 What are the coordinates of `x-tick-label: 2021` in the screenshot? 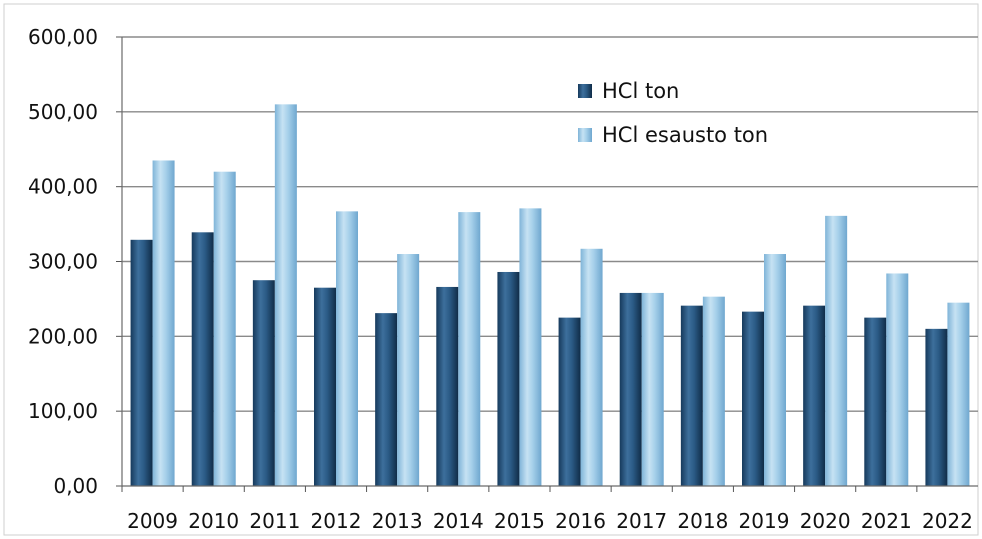 It's located at (886, 521).